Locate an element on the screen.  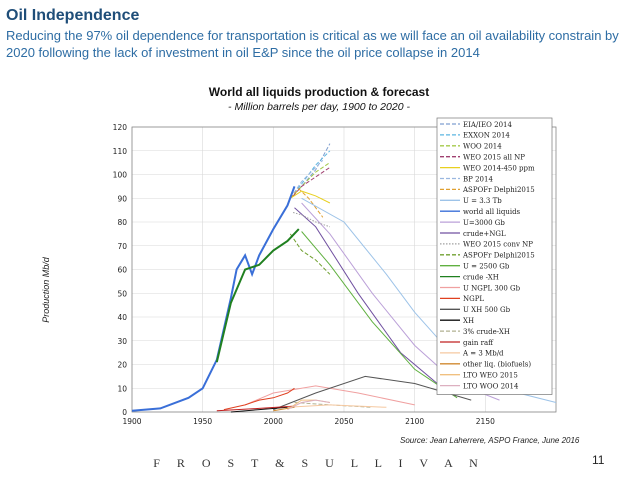
legend-entry: EIA/IEO 2014 is located at coordinates (487, 125).